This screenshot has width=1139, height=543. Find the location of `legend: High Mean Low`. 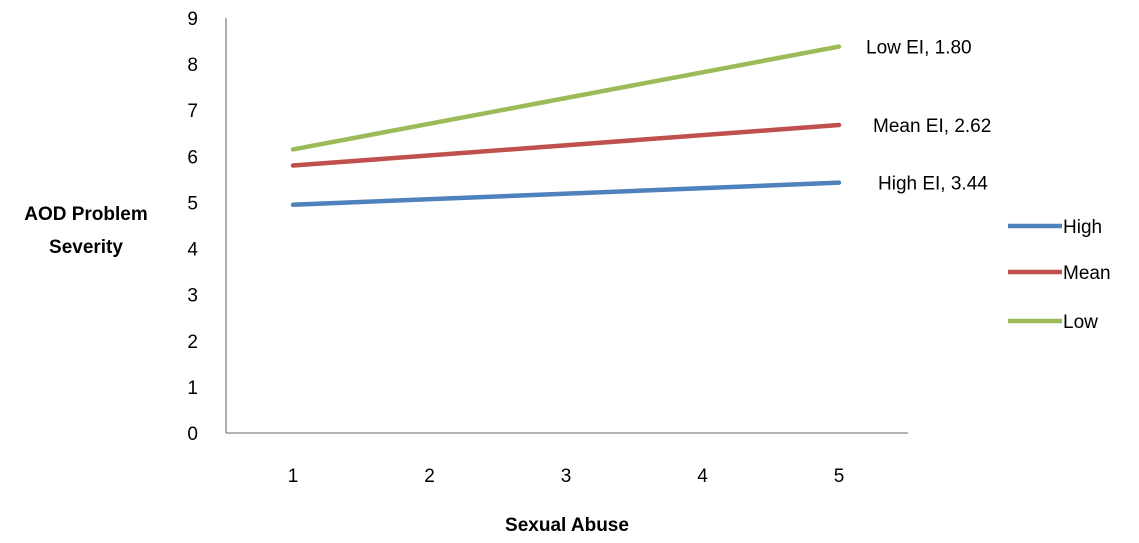

legend: High Mean Low is located at coordinates (1059, 275).